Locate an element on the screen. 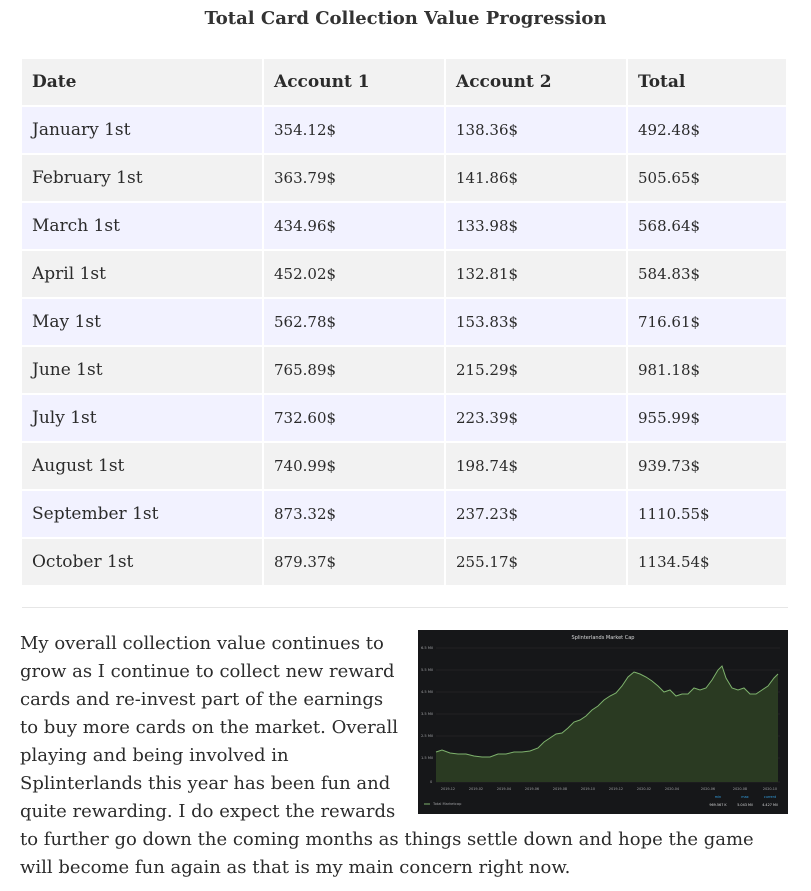  y-tick-label: 1.5 Mil is located at coordinates (427, 758).